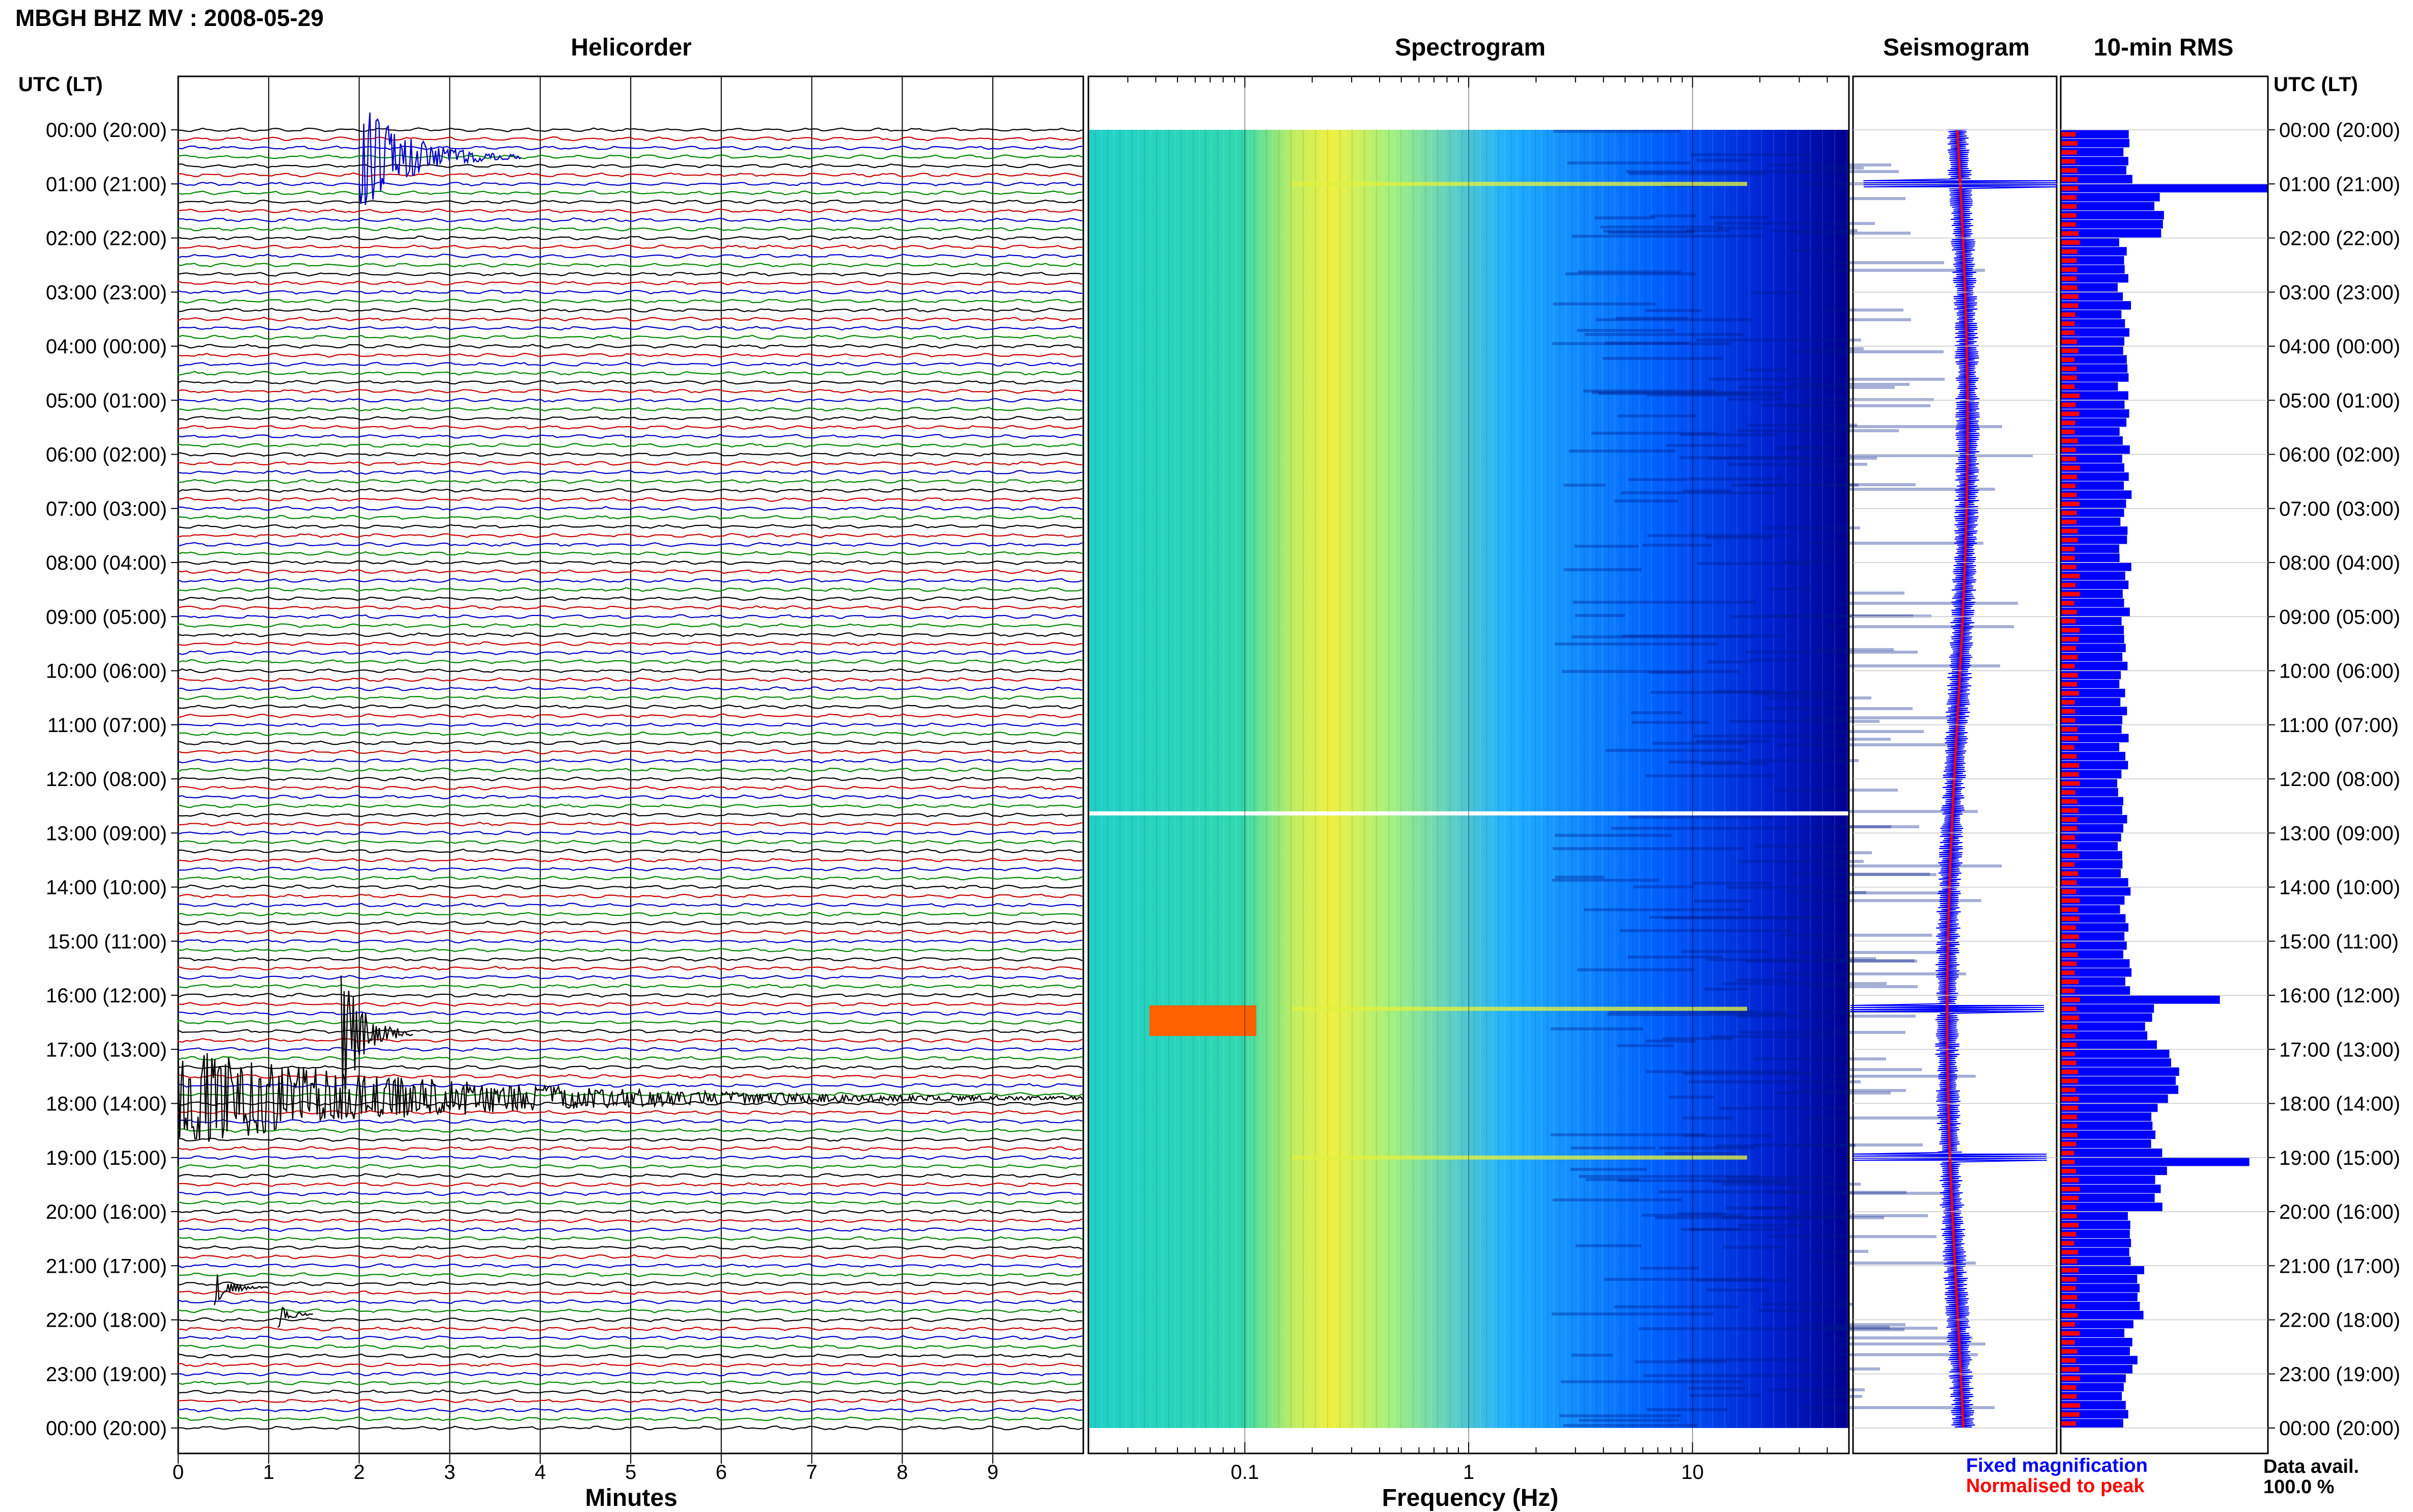 This screenshot has height=1512, width=2413. I want to click on hour-label-left: 04:00 (00:00), so click(106, 346).